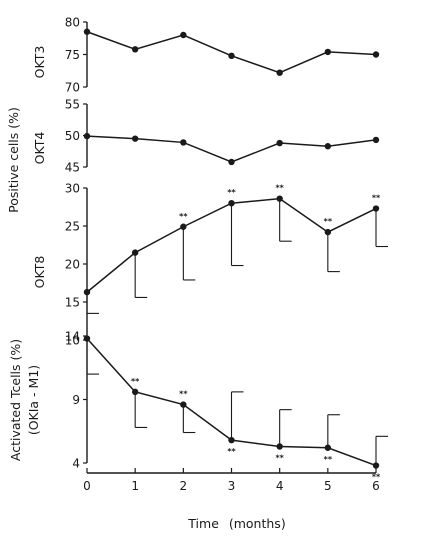 This screenshot has height=550, width=434. Describe the element at coordinates (72, 136) in the screenshot. I see `y-tick-label: 50` at that location.